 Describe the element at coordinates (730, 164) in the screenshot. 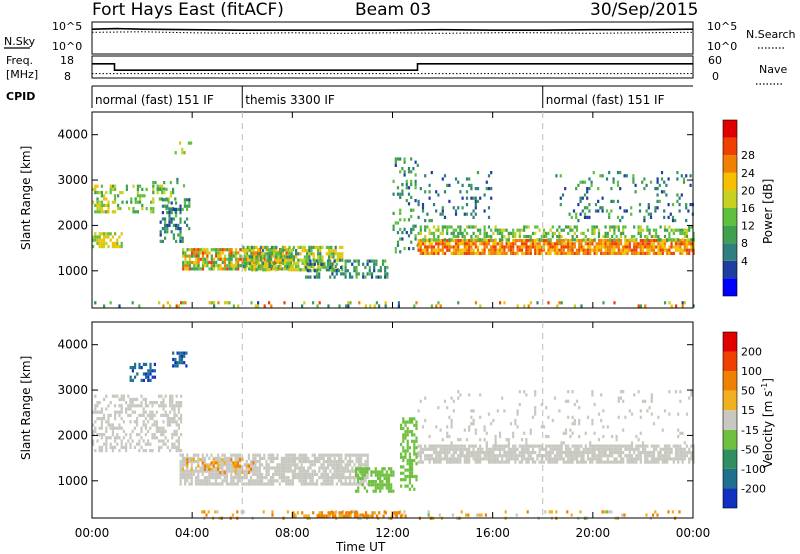

I see `colorbar-swatch` at that location.